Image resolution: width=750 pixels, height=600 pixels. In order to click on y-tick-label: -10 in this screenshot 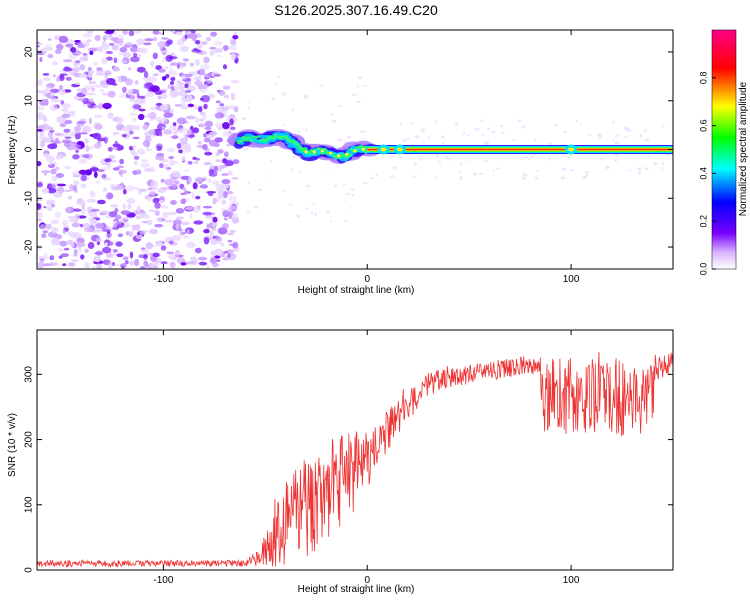, I will do `click(29, 198)`.